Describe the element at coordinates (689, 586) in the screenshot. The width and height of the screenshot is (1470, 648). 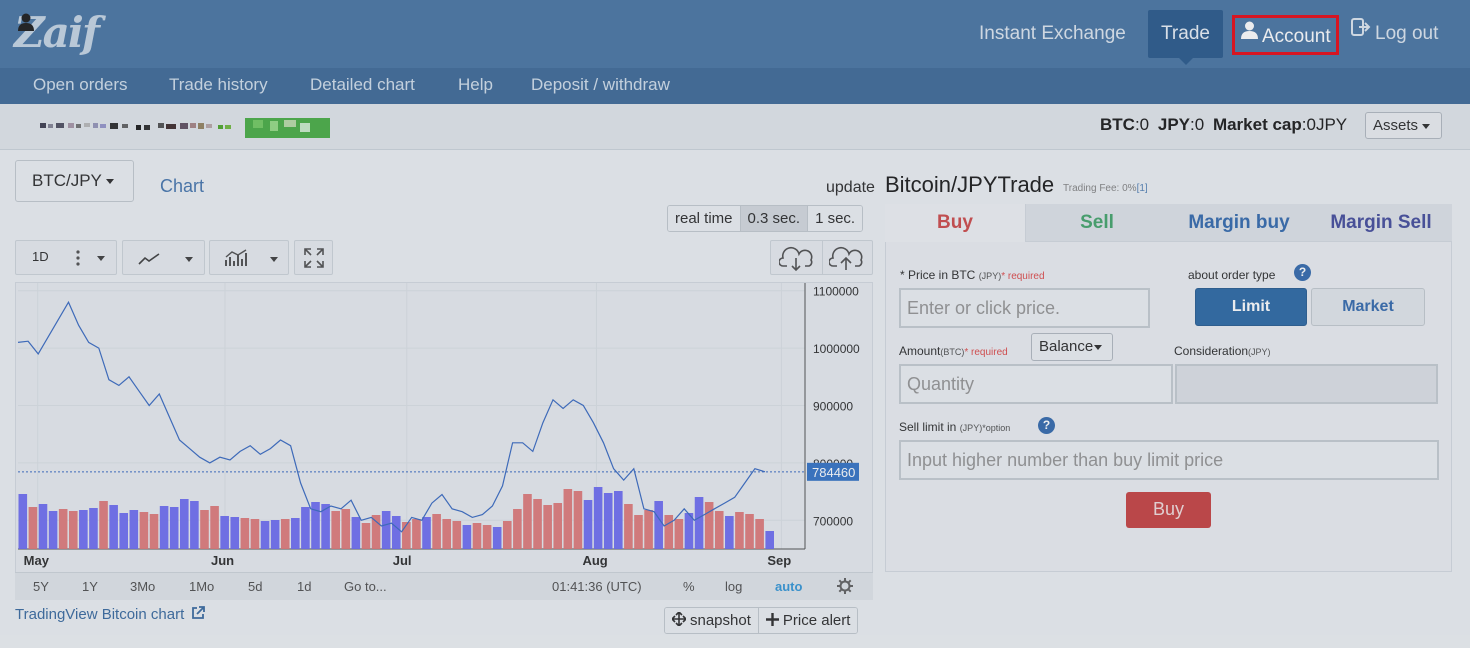
I see `percent-toggle: %` at that location.